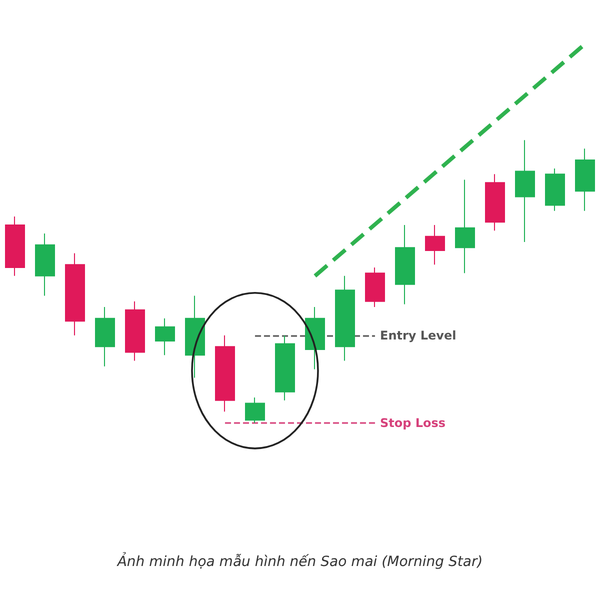 The image size is (600, 600). Describe the element at coordinates (418, 335) in the screenshot. I see `ref-line-label: Entry Level` at that location.